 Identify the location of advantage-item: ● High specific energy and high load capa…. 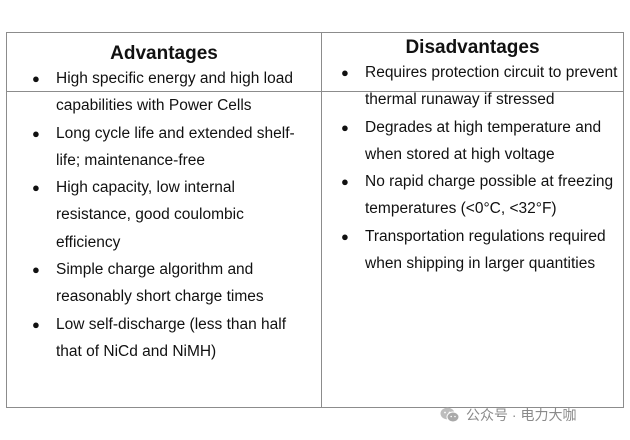
(171, 92).